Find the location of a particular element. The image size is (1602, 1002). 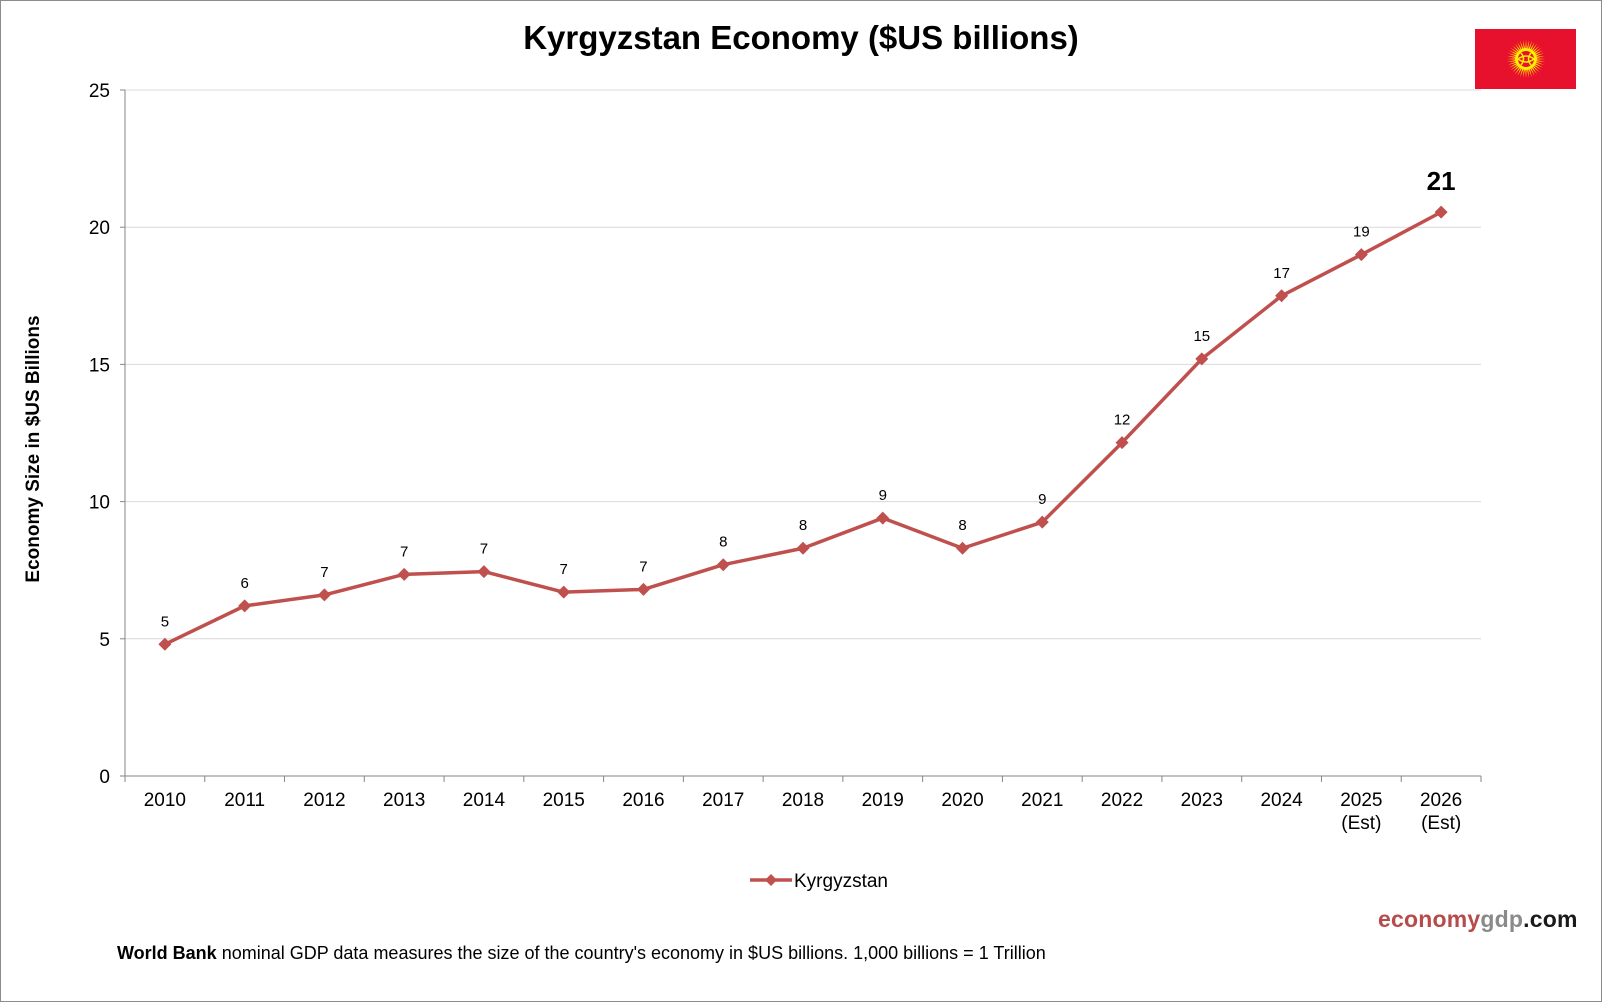

y-tick-label: 0 is located at coordinates (104, 777).